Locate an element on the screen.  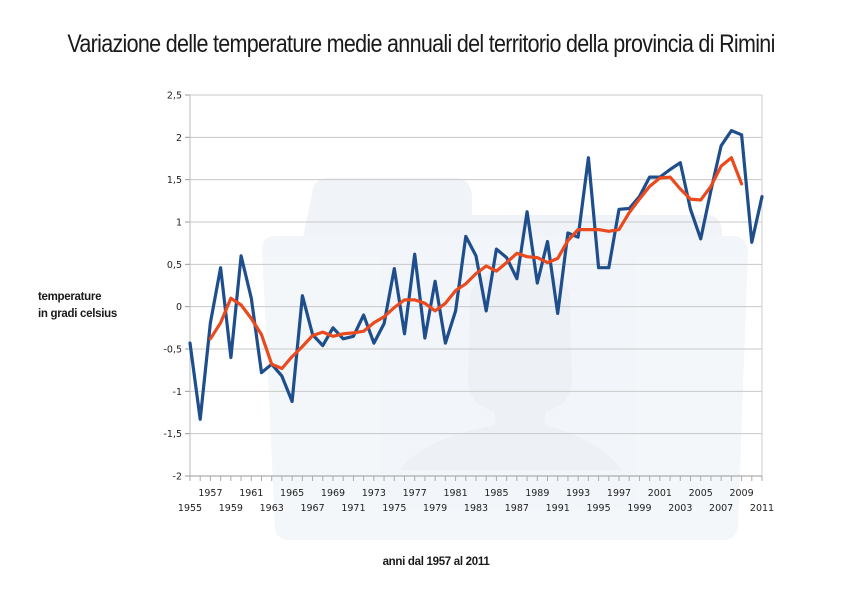
y-tick-label: 2,5 is located at coordinates (174, 96).